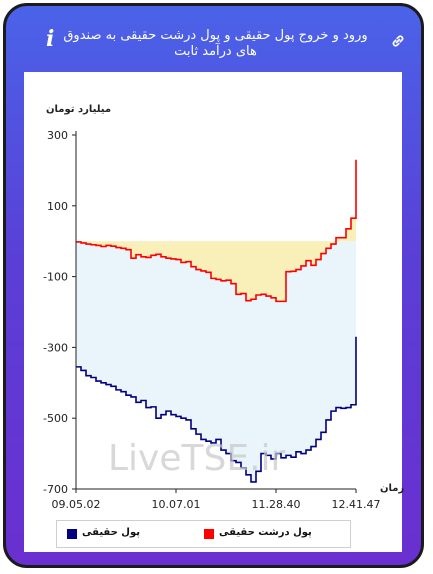  I want to click on y-tick-label-5: -700, so click(55, 489).